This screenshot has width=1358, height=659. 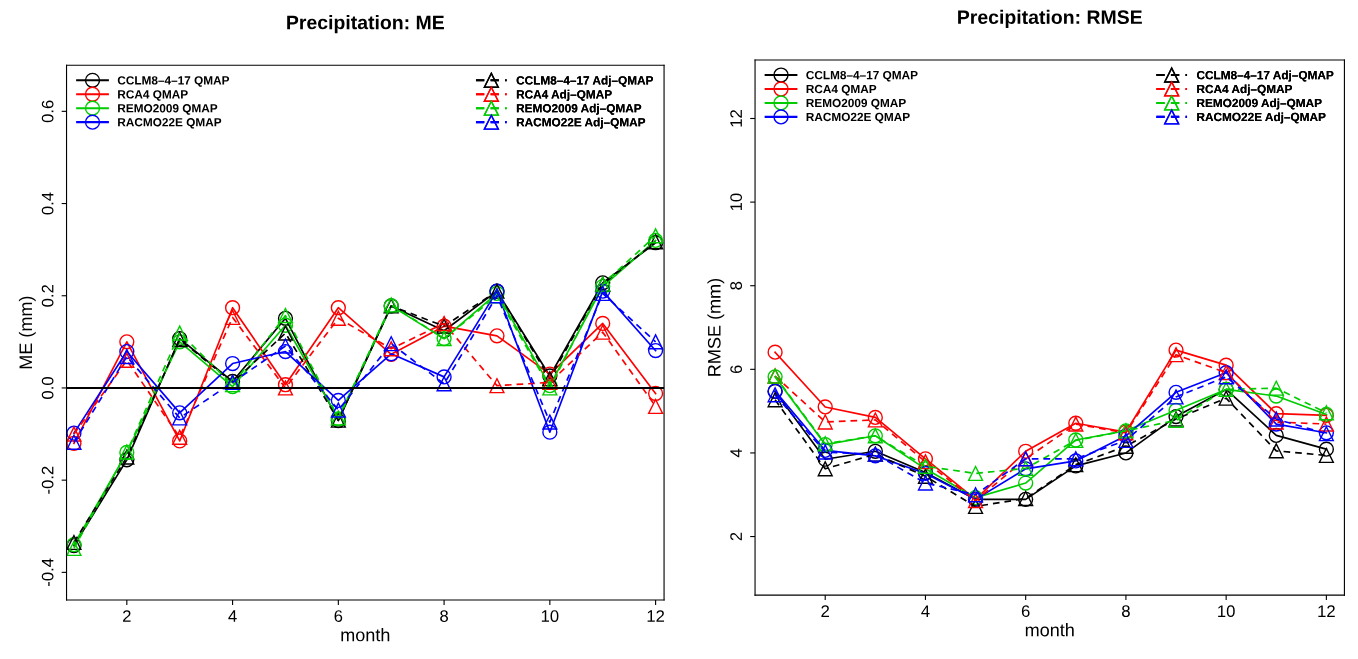 What do you see at coordinates (47, 572) in the screenshot?
I see `y-tick-label: -0.4` at bounding box center [47, 572].